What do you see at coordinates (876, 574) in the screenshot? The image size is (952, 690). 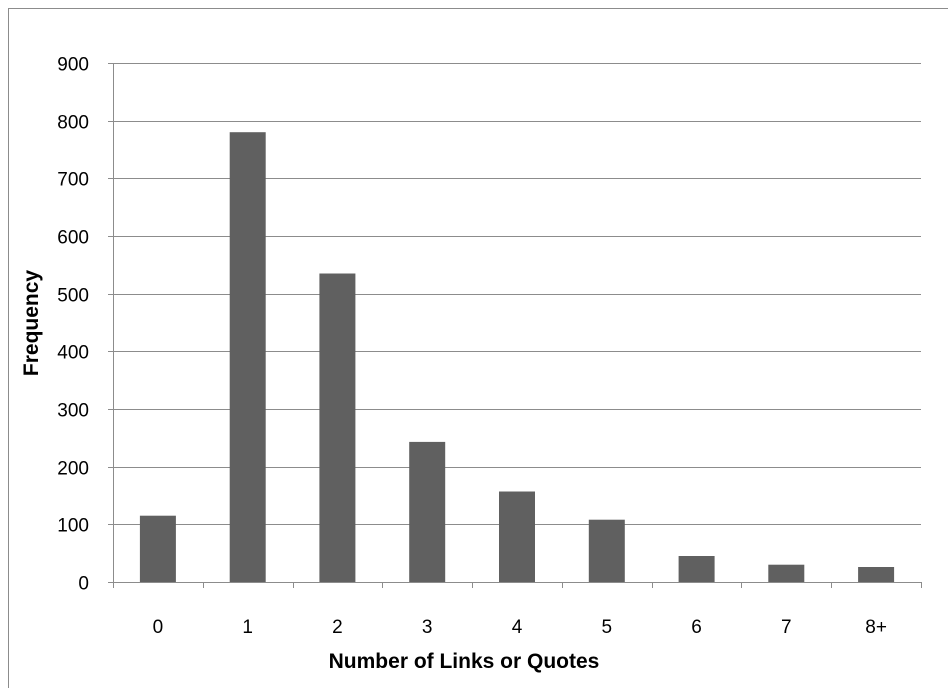 I see `bar-8+` at bounding box center [876, 574].